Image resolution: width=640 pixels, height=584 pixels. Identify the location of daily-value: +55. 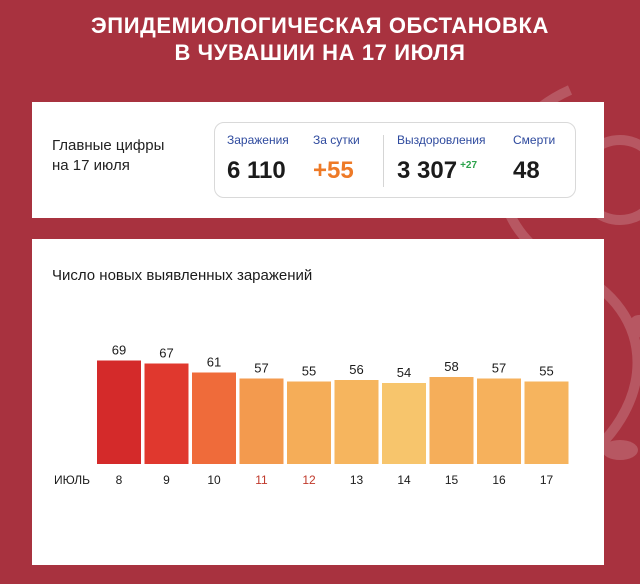
(333, 170).